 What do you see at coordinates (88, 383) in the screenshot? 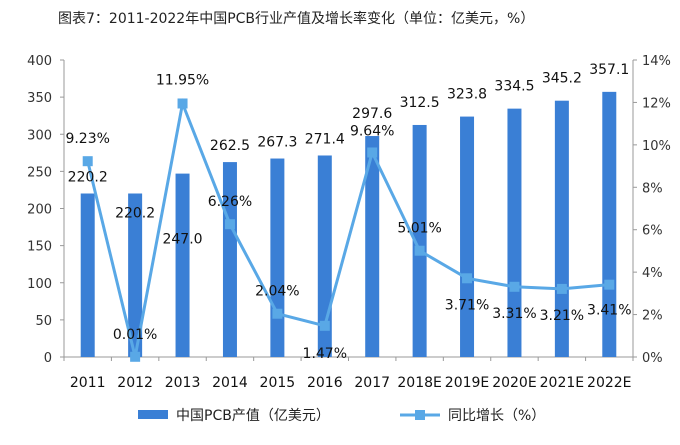
I see `x-tick-label: 2011` at bounding box center [88, 383].